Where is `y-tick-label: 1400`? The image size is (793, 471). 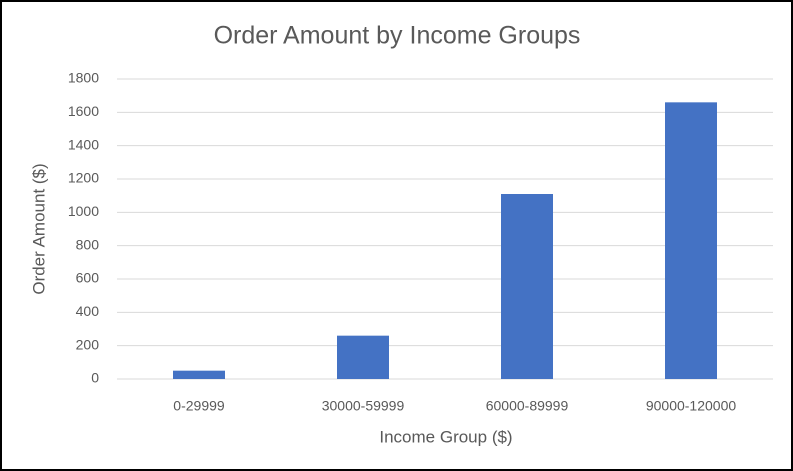
y-tick-label: 1400 is located at coordinates (83, 144).